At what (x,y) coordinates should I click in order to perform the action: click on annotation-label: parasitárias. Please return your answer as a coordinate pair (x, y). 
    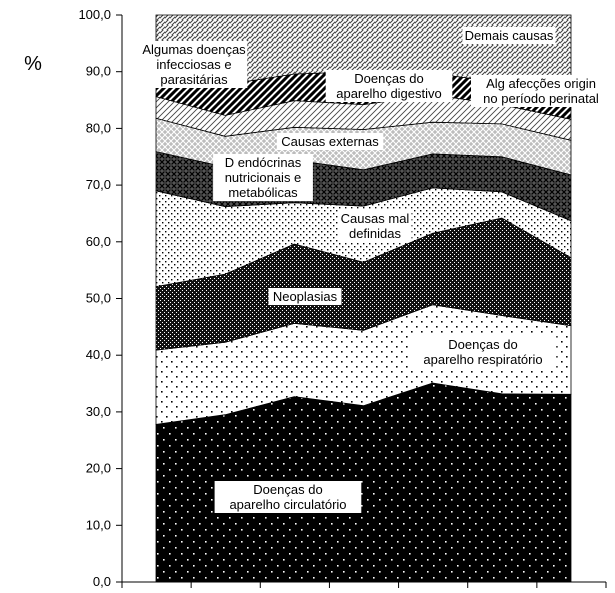
    Looking at the image, I should click on (194, 79).